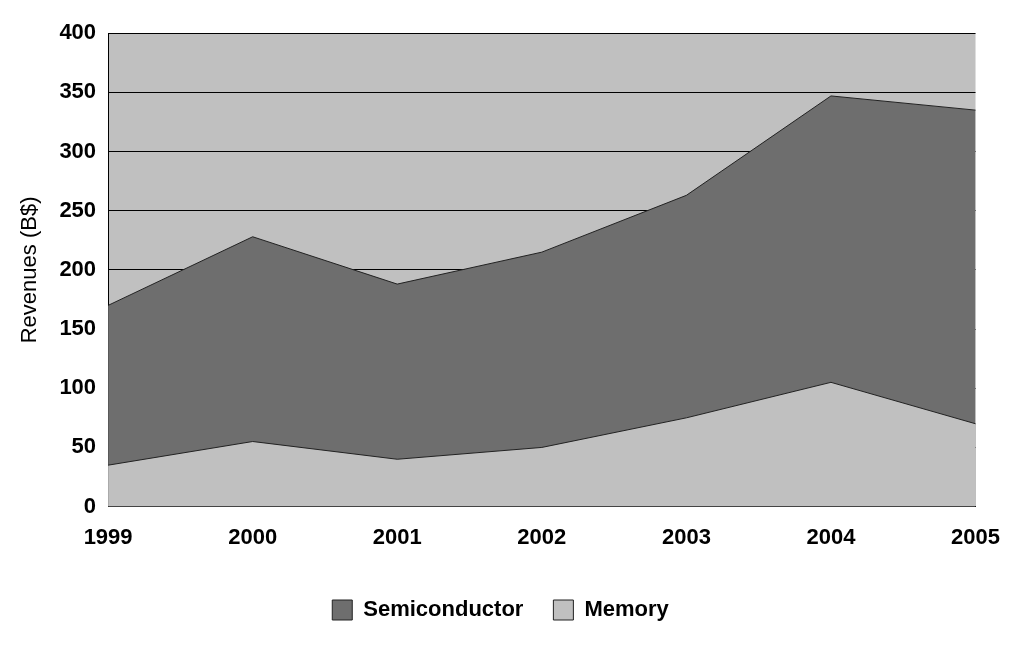  What do you see at coordinates (78, 268) in the screenshot?
I see `y-tick-label: 200` at bounding box center [78, 268].